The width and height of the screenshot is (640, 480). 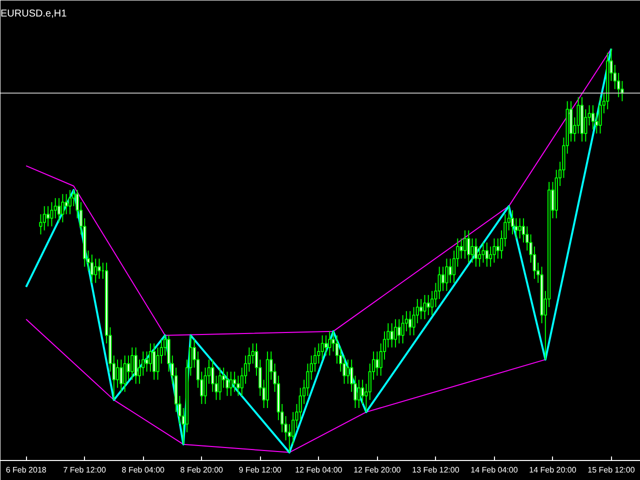 What do you see at coordinates (85, 470) in the screenshot?
I see `x-tick-label: 7 Feb 12:00` at bounding box center [85, 470].